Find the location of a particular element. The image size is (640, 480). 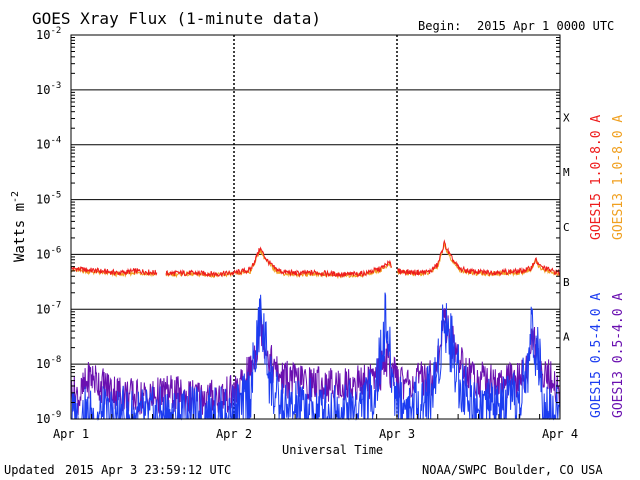

y-tick-exponent: -9 is located at coordinates (55, 415).